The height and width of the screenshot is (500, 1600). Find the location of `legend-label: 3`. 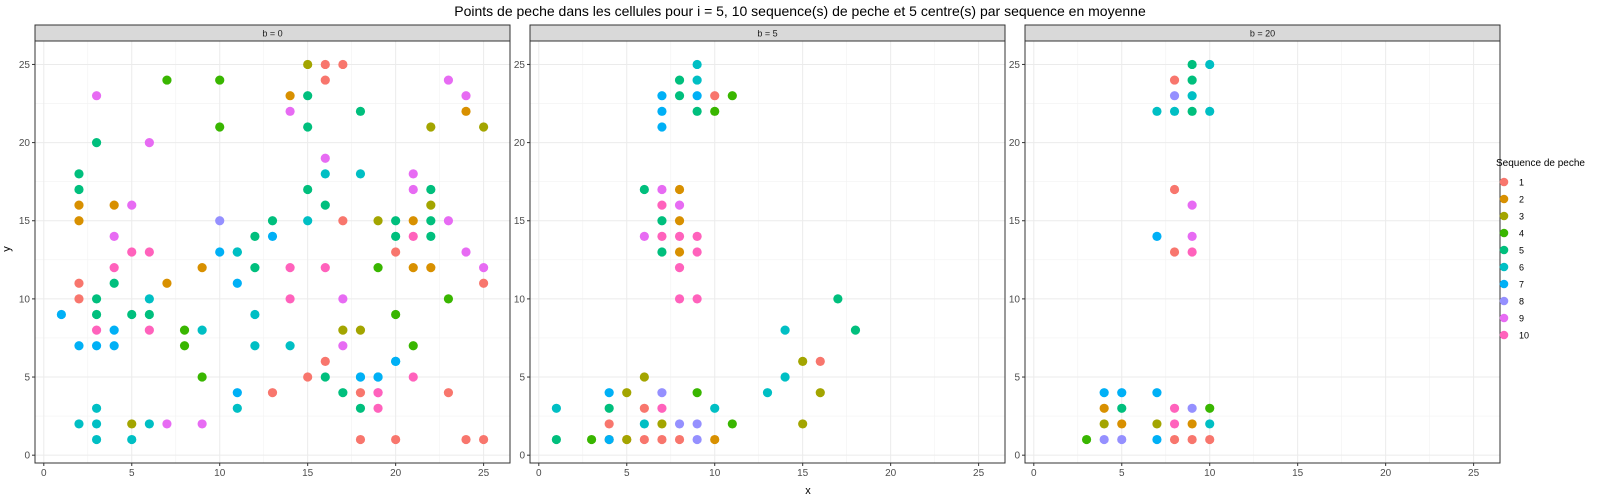

legend-label: 3 is located at coordinates (1521, 217).